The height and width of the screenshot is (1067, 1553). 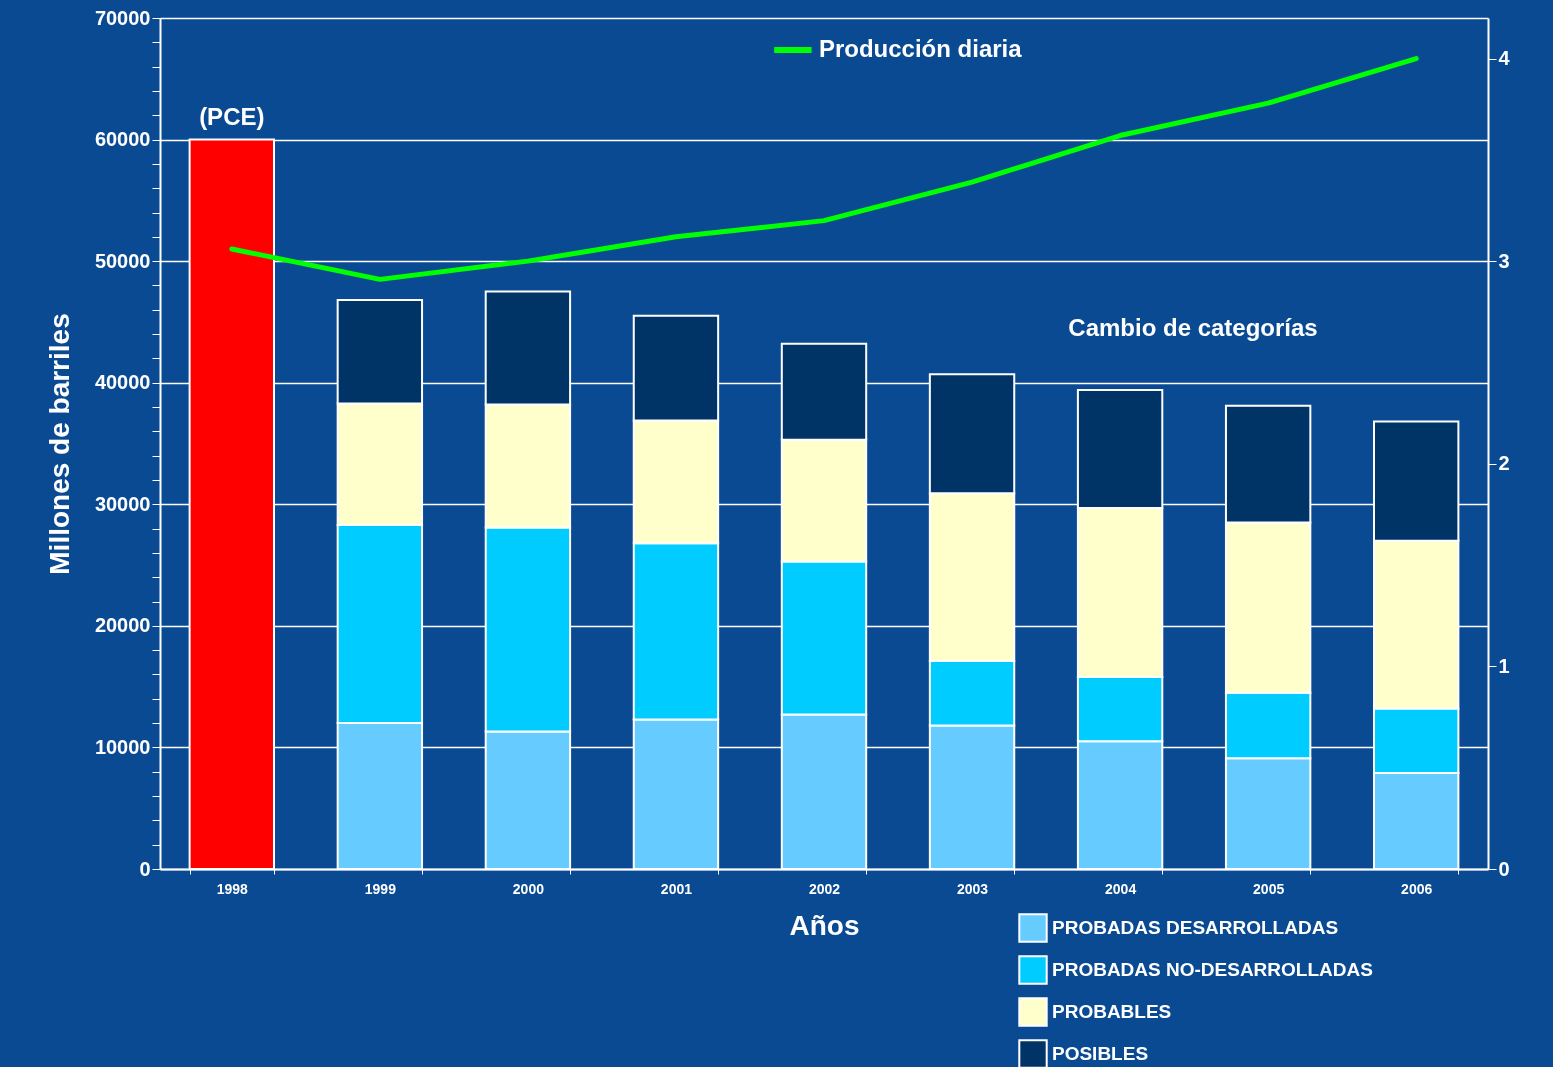 What do you see at coordinates (1504, 868) in the screenshot?
I see `y2-tick-label: 0` at bounding box center [1504, 868].